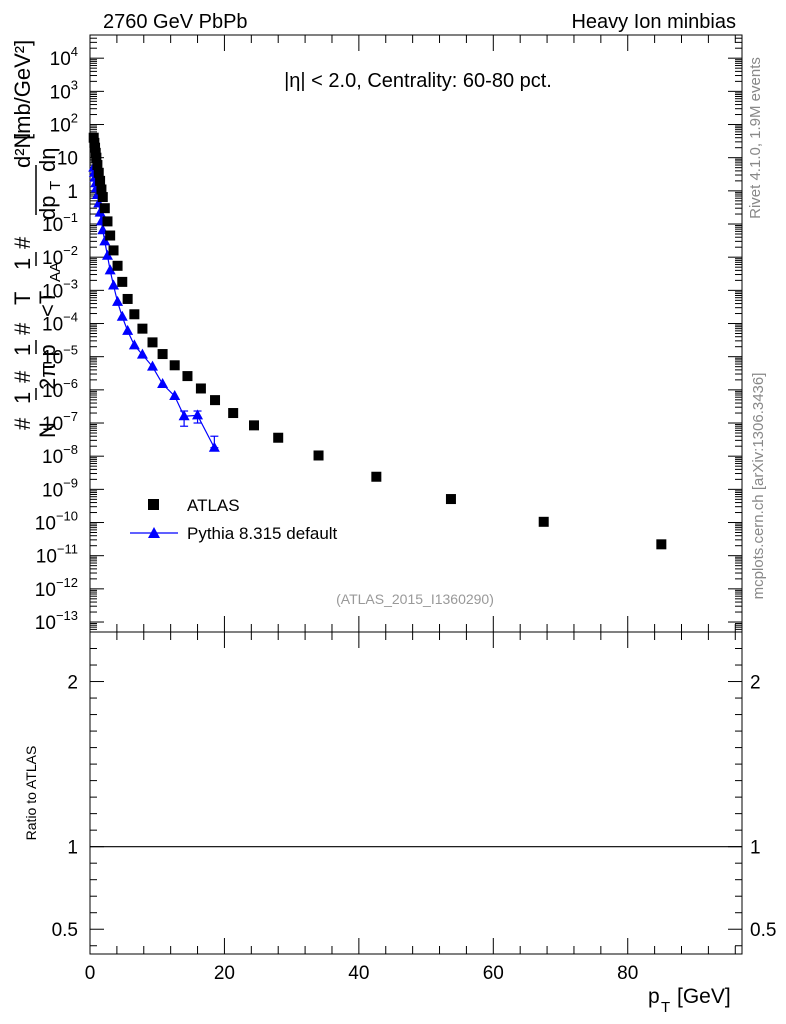 The image size is (786, 1024). What do you see at coordinates (358, 973) in the screenshot?
I see `x-tick-label: 40` at bounding box center [358, 973].